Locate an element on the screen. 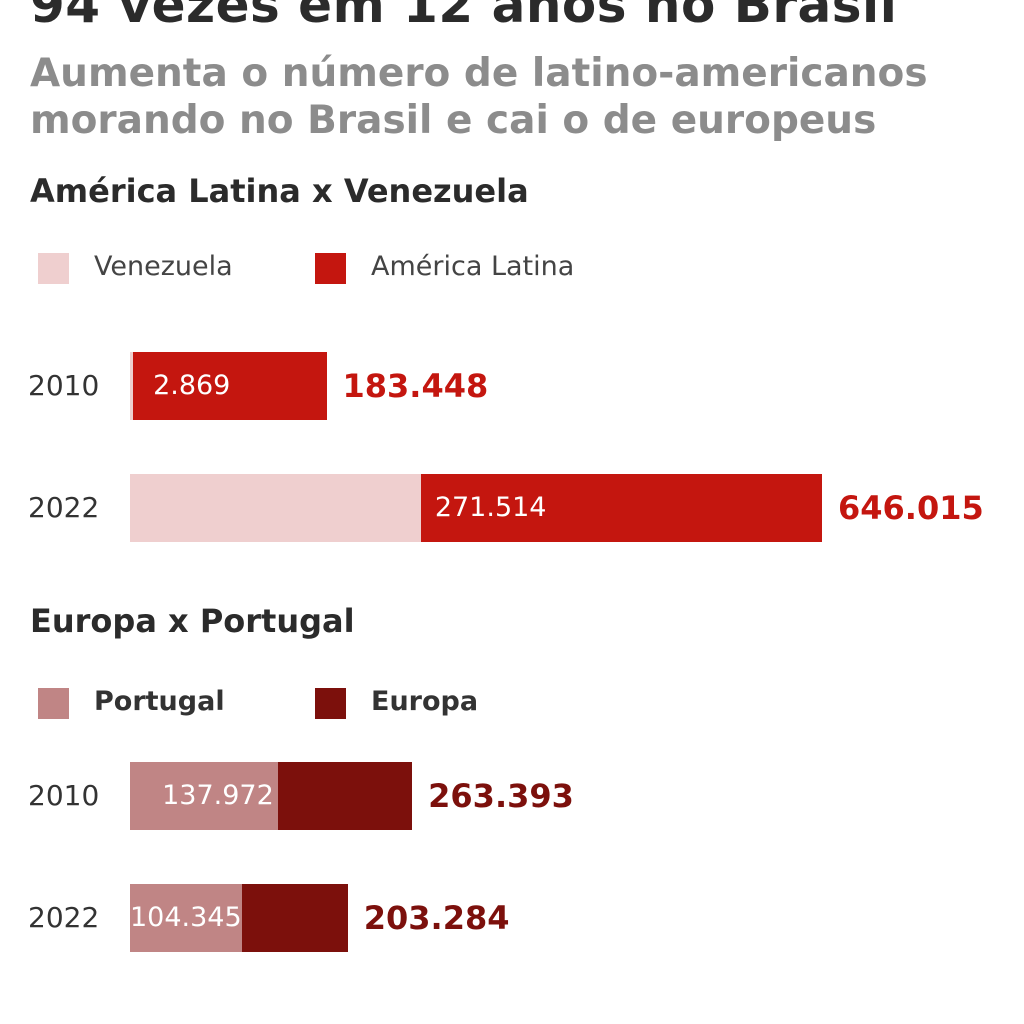 This screenshot has width=1024, height=1024. year-label-2022-latin: 2022 is located at coordinates (64, 507).